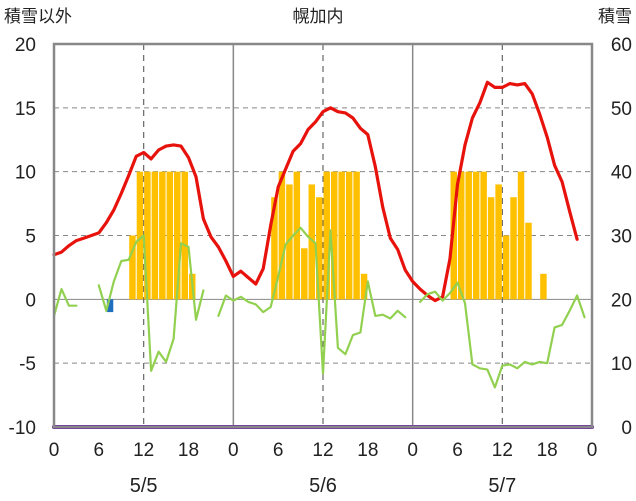  I want to click on left-tick-label: 0, so click(30, 300).